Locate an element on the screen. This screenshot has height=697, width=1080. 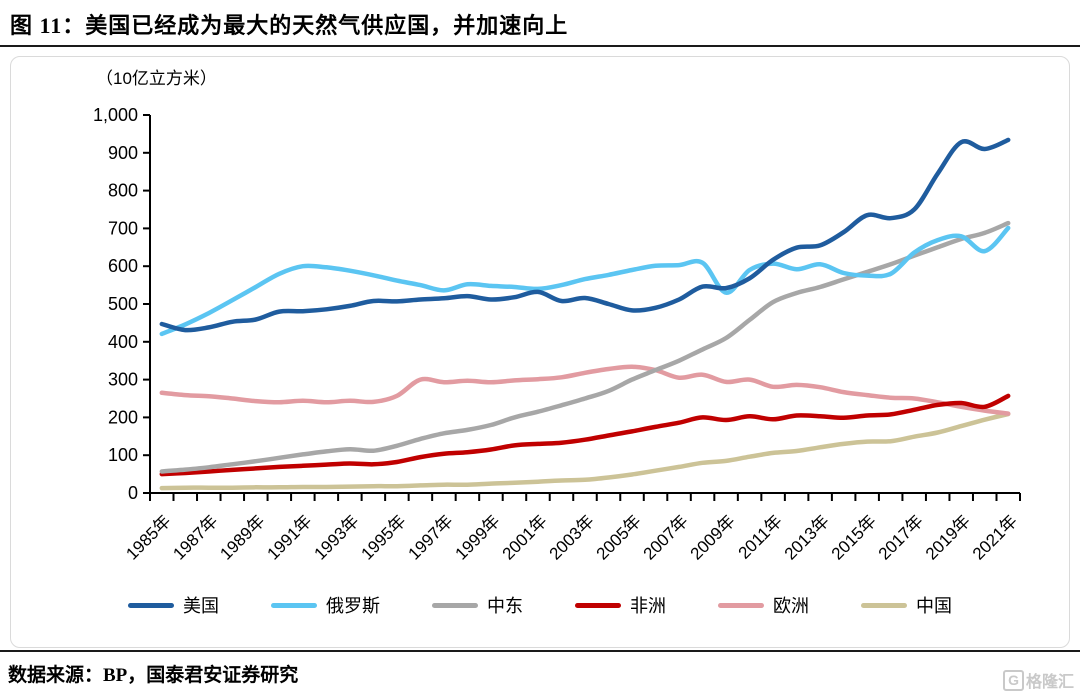
x-tick-label: 2019年 is located at coordinates (948, 537).